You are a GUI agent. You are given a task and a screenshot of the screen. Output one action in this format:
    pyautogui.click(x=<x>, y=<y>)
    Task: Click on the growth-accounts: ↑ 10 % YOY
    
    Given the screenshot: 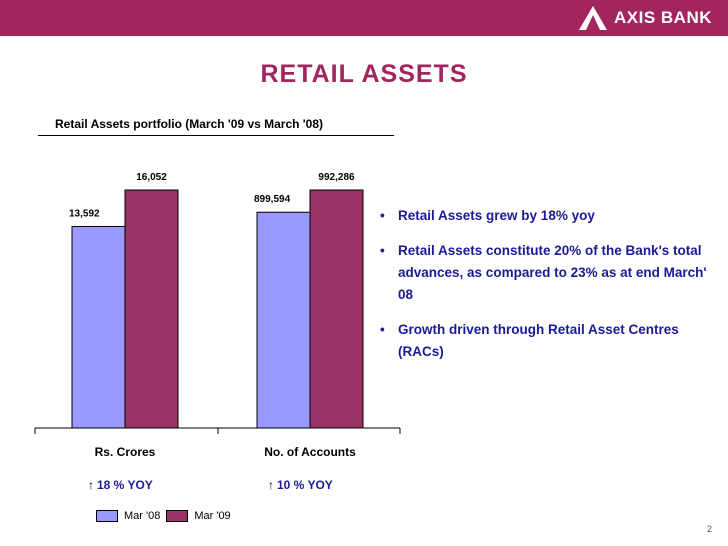 What is the action you would take?
    pyautogui.click(x=300, y=485)
    